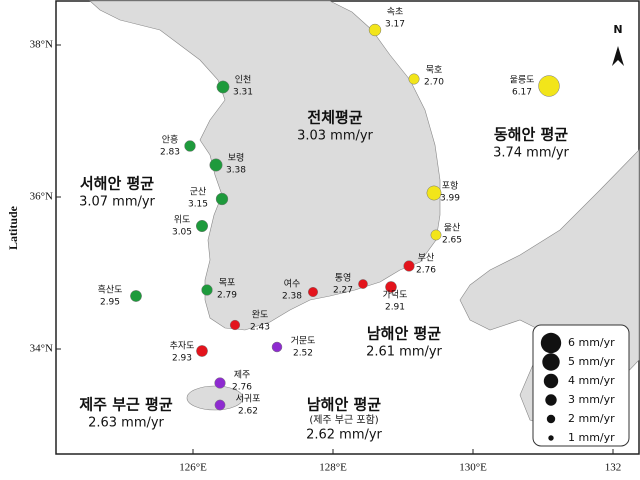 The image size is (640, 480). What do you see at coordinates (182, 346) in the screenshot?
I see `station-name: 추자도` at bounding box center [182, 346].